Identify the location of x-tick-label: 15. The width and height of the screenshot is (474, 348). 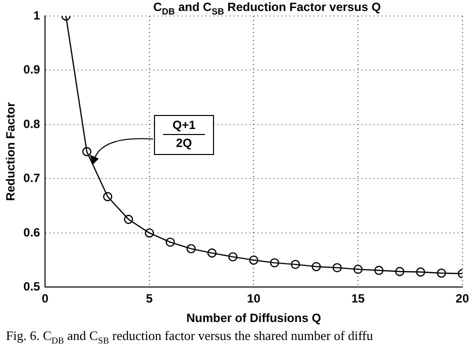
(358, 299).